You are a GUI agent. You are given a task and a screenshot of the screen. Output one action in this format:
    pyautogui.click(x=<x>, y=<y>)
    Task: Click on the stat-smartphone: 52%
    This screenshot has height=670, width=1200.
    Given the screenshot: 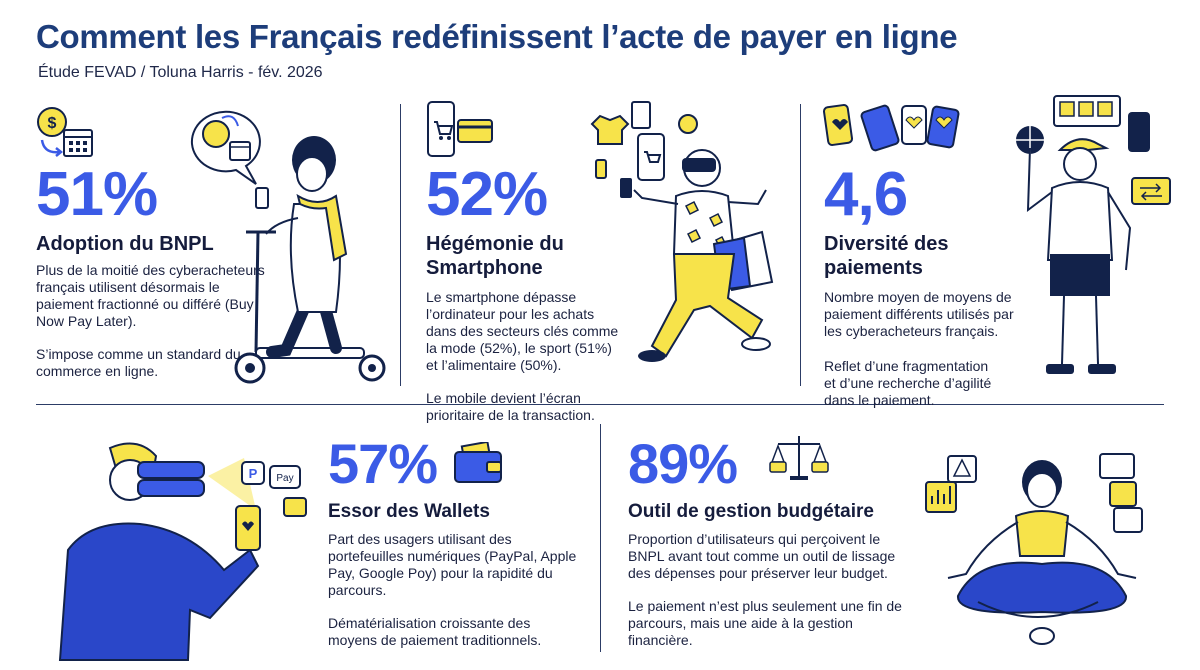 What is the action you would take?
    pyautogui.click(x=487, y=194)
    